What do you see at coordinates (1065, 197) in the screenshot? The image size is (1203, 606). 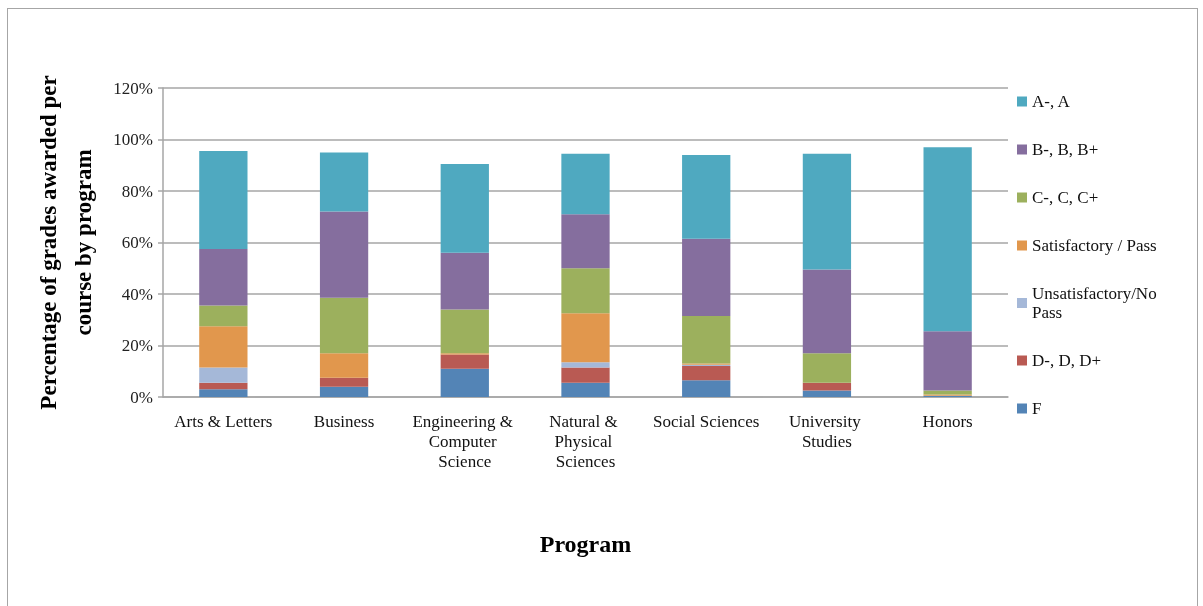 I see `legend-label: C-, C, C+` at bounding box center [1065, 197].